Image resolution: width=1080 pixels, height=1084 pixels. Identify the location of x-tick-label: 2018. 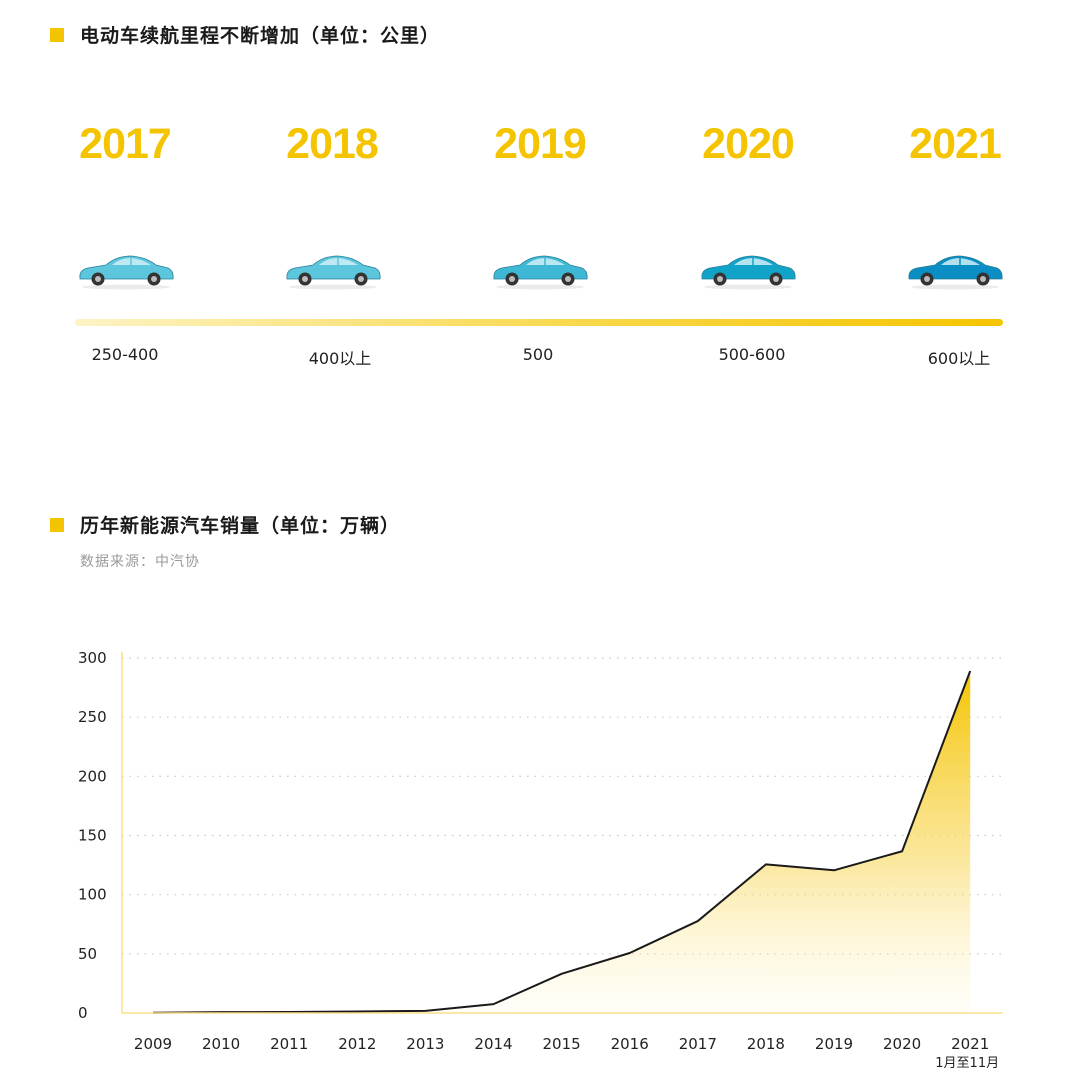
(766, 1044).